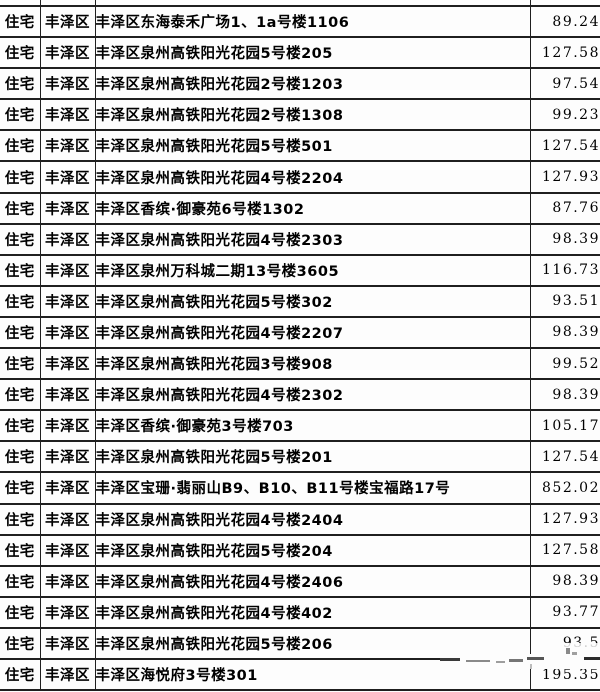 This screenshot has width=600, height=692. I want to click on table-row: 住宅 丰泽区 丰泽区泉州高铁阳光花园4号楼402 93.77, so click(300, 611).